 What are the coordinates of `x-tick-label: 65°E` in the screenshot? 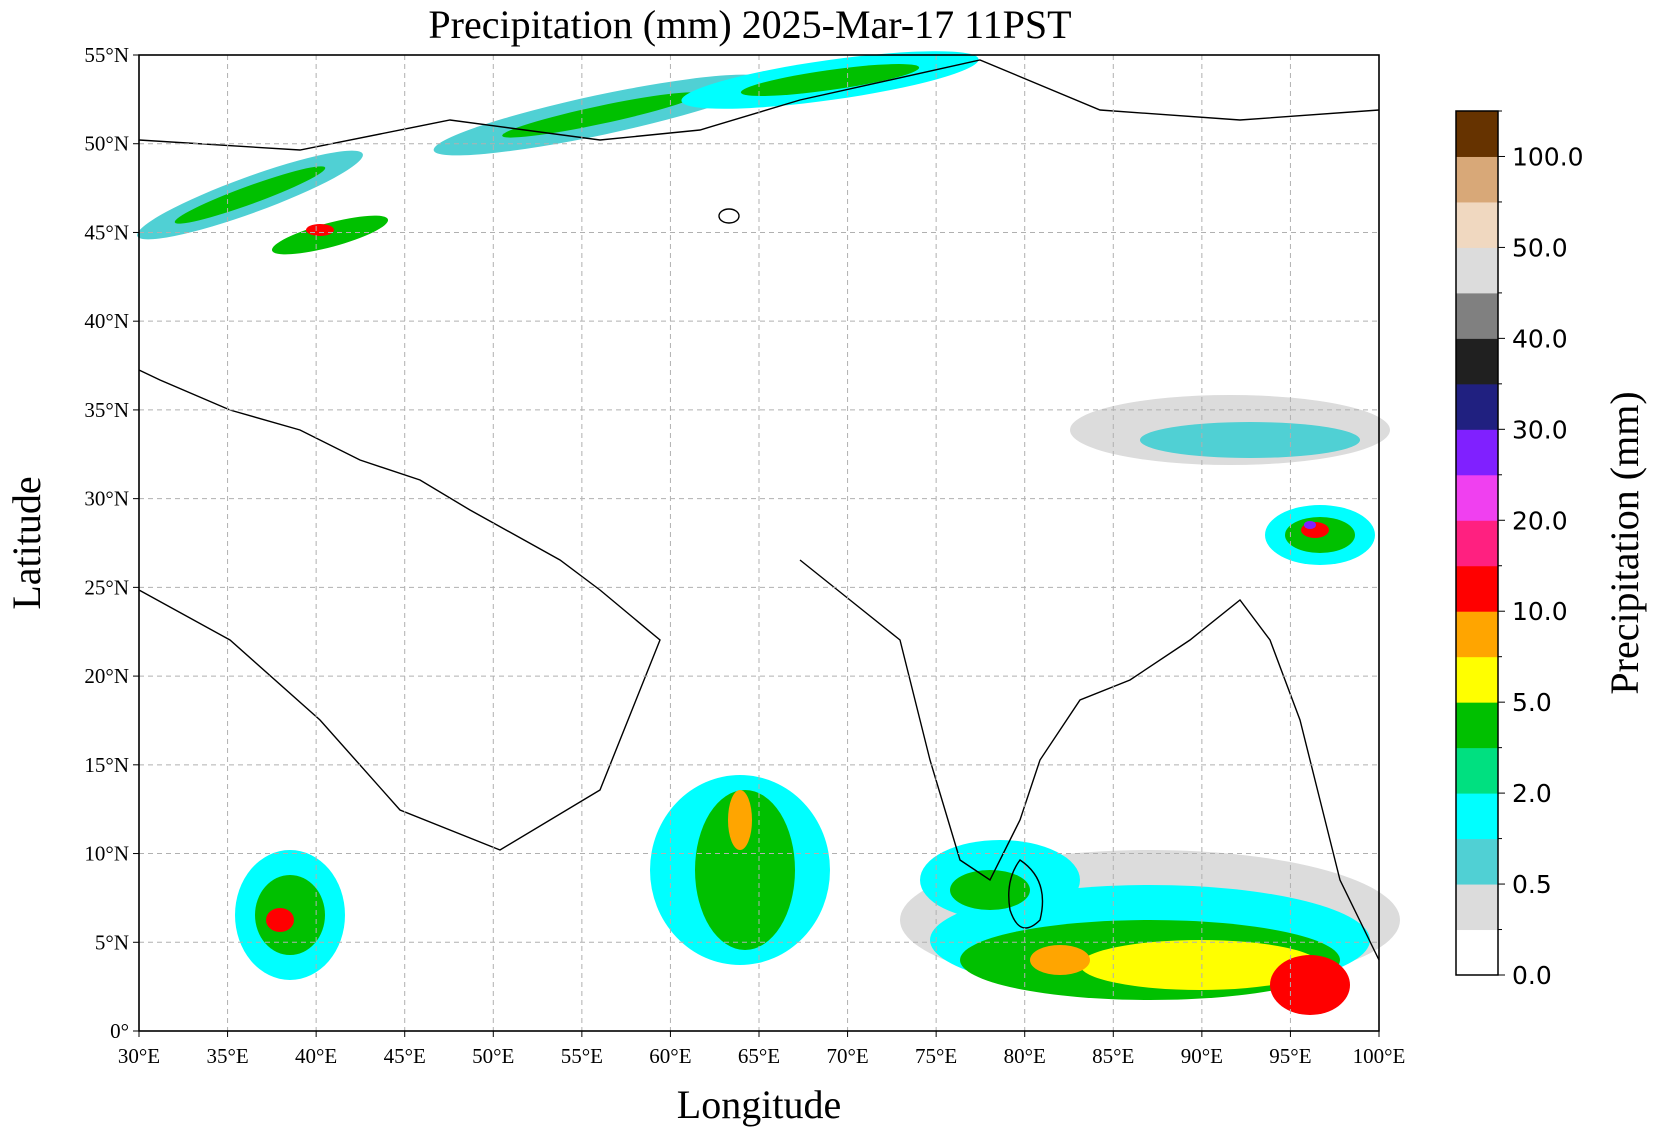 It's located at (759, 1056).